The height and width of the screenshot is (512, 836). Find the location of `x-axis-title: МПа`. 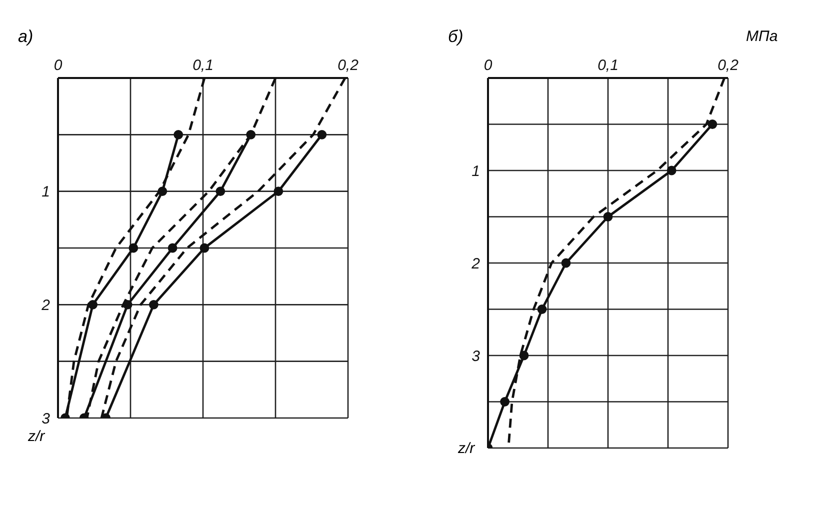

x-axis-title: МПа is located at coordinates (762, 36).